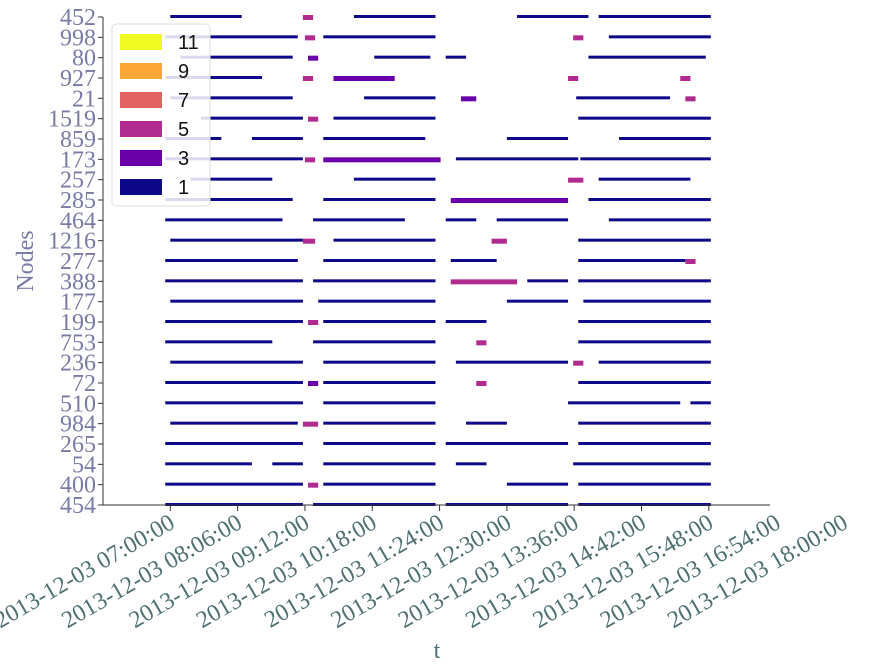 The image size is (874, 672). Describe the element at coordinates (78, 79) in the screenshot. I see `y-tick-label: 927` at that location.